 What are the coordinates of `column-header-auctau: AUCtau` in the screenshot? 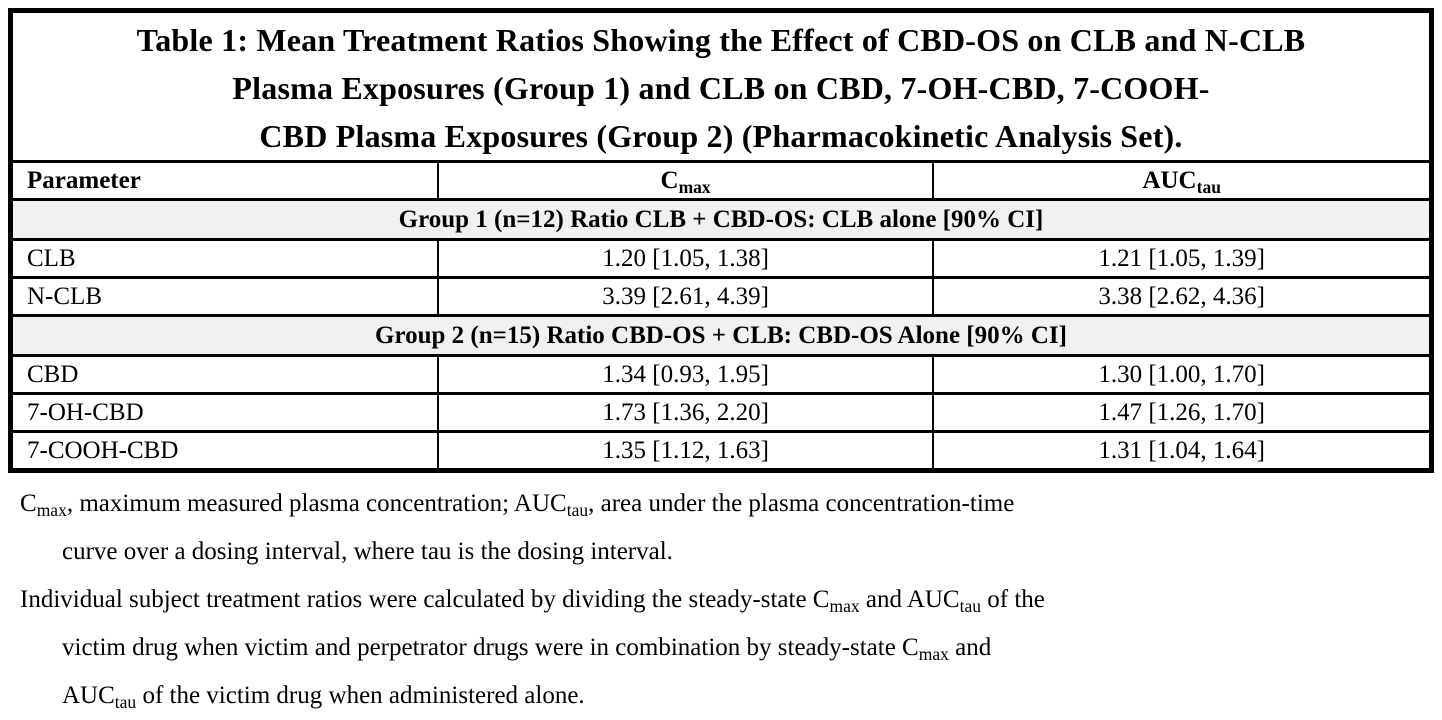 It's located at (1180, 181).